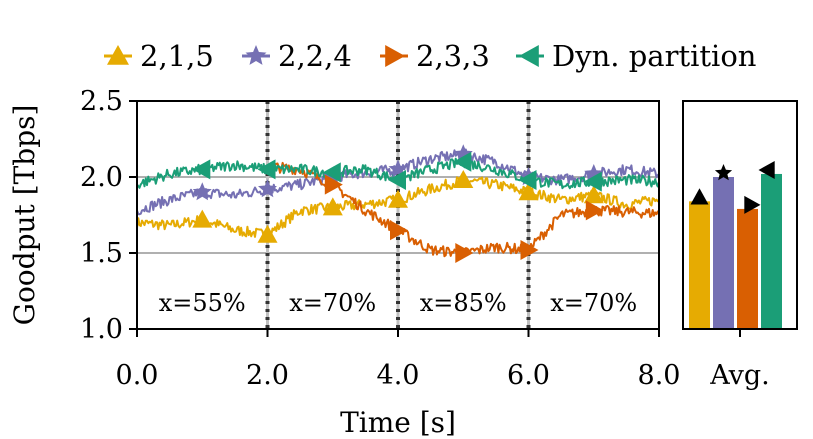 The image size is (813, 439). Describe the element at coordinates (101, 177) in the screenshot. I see `y-tick-label-2: 2.0` at that location.